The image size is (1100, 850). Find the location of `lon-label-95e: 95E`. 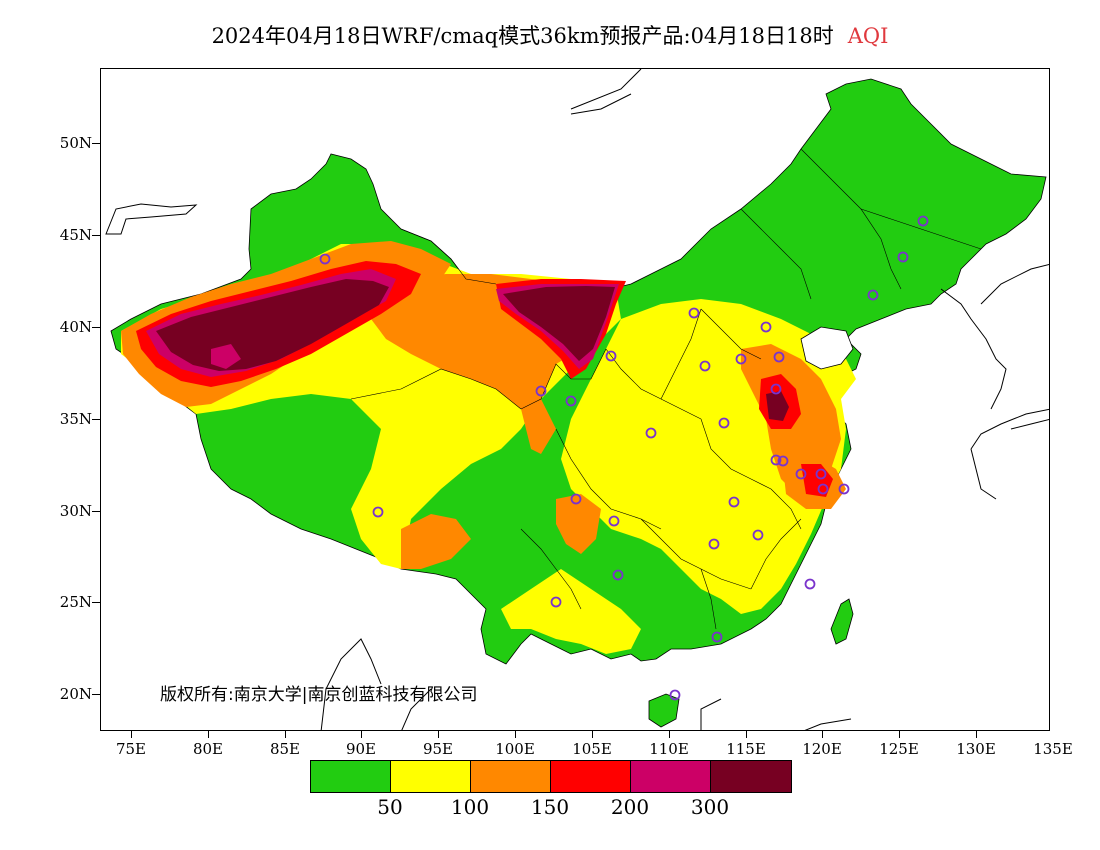

lon-label-95e: 95E is located at coordinates (438, 749).